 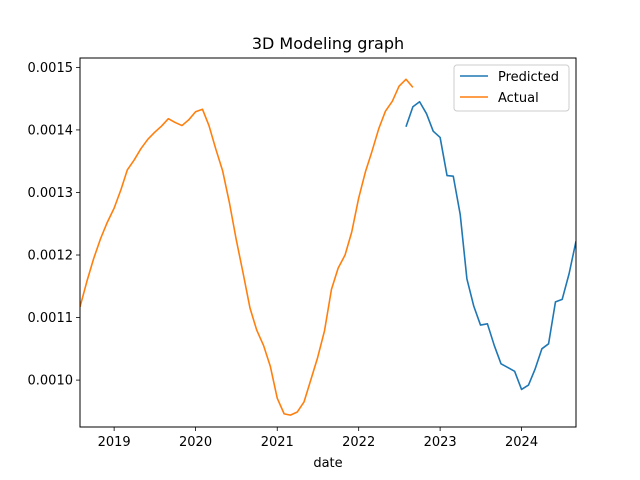 What do you see at coordinates (277, 442) in the screenshot?
I see `x-tick-label: 2021` at bounding box center [277, 442].